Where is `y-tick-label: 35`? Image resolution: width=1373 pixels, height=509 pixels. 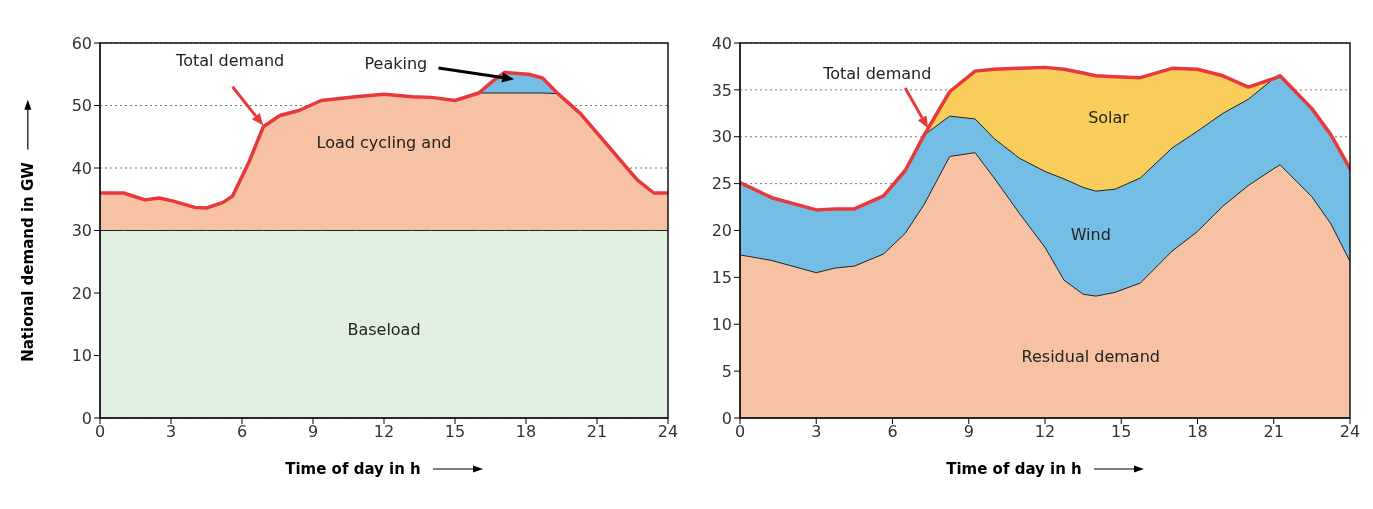
y-tick-label: 35 is located at coordinates (721, 90).